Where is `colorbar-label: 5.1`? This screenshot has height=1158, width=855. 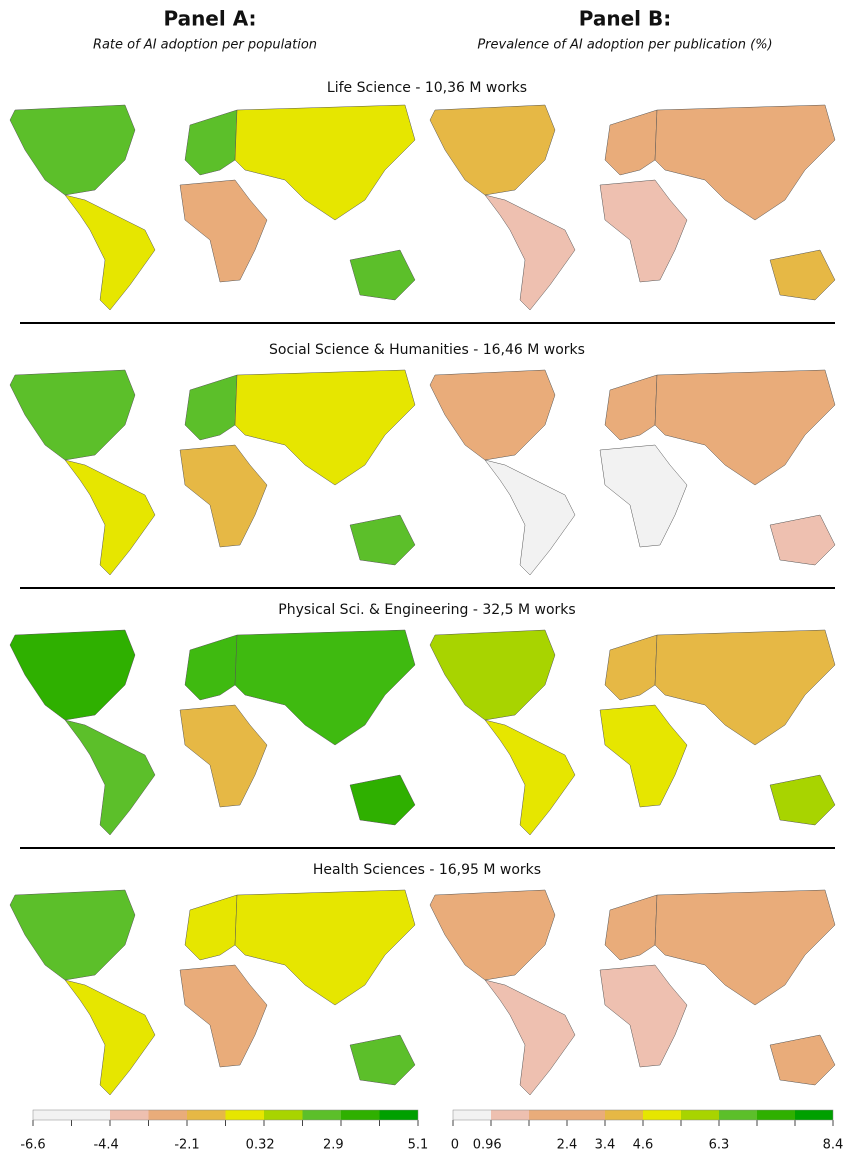 colorbar-label: 5.1 is located at coordinates (418, 1145).